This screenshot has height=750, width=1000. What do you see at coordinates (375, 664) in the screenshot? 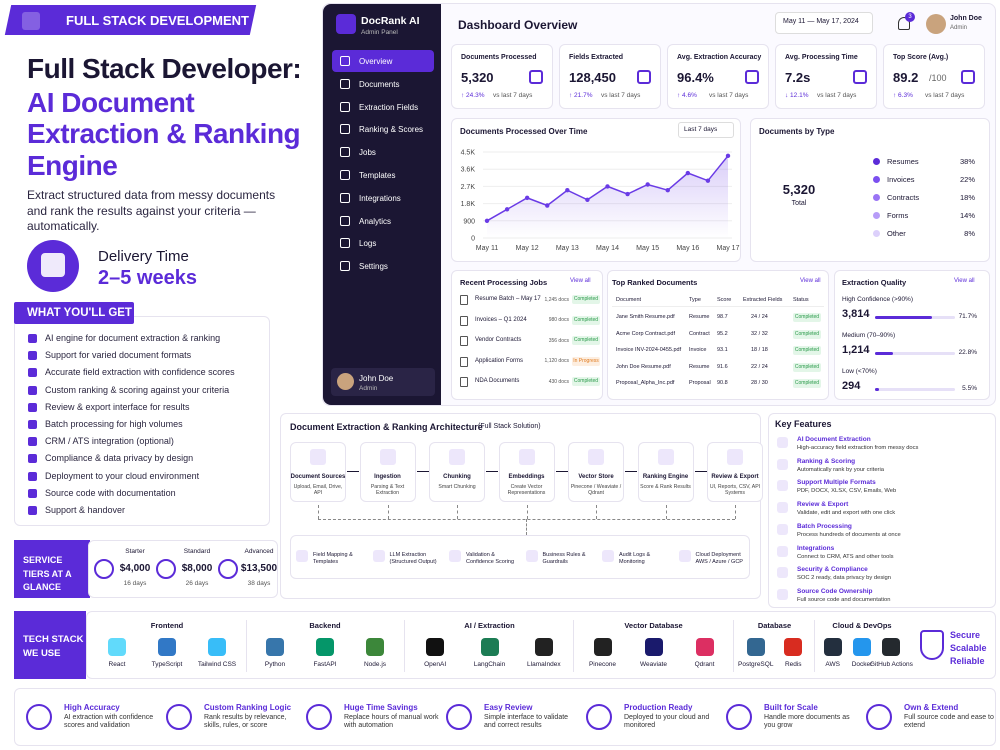
I see `tech-item: Node.js` at bounding box center [375, 664].